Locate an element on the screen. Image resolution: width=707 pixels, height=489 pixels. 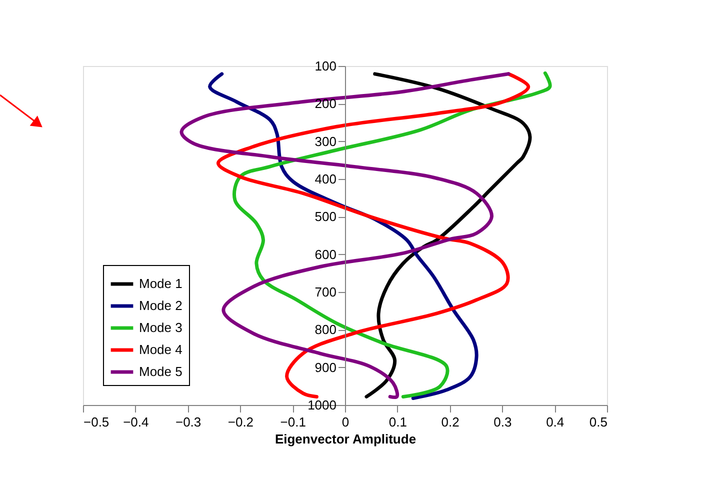
y-tick-label: 600 is located at coordinates (325, 254).